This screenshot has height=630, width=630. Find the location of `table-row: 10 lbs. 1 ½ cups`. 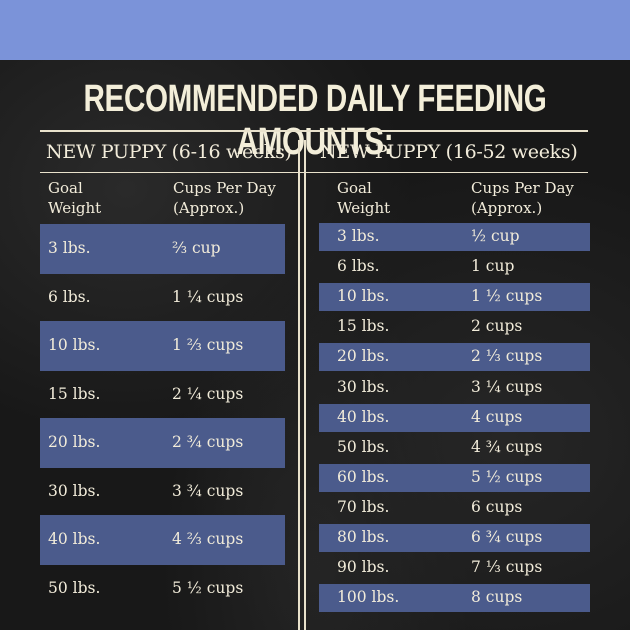

table-row: 10 lbs. 1 ½ cups is located at coordinates (454, 297).